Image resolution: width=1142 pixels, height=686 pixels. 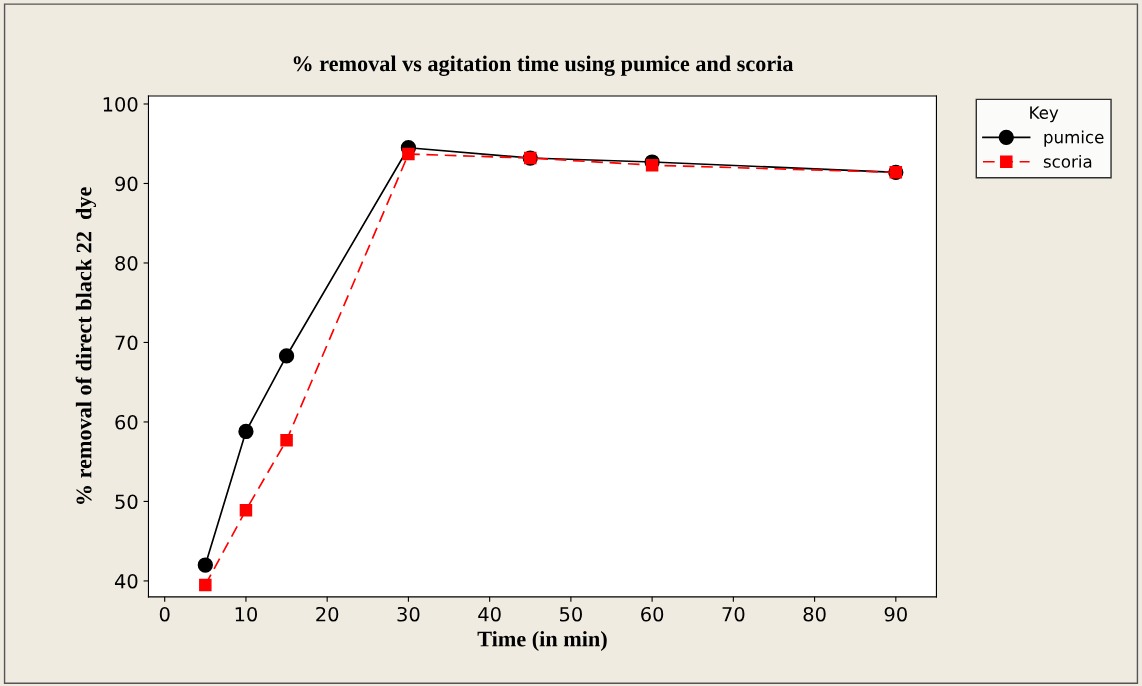 I want to click on y-tick-label: 70, so click(x=126, y=343).